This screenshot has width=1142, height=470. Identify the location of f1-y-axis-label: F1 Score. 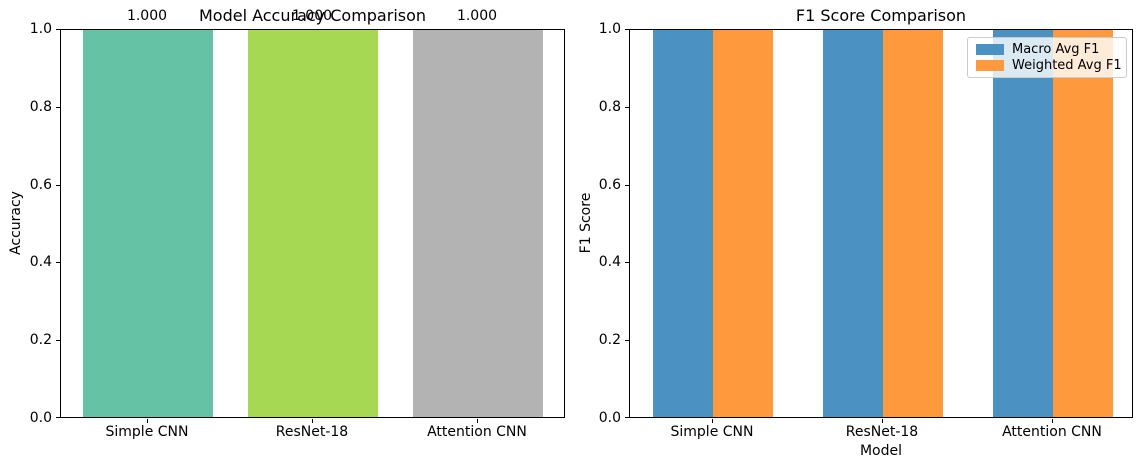
(586, 223).